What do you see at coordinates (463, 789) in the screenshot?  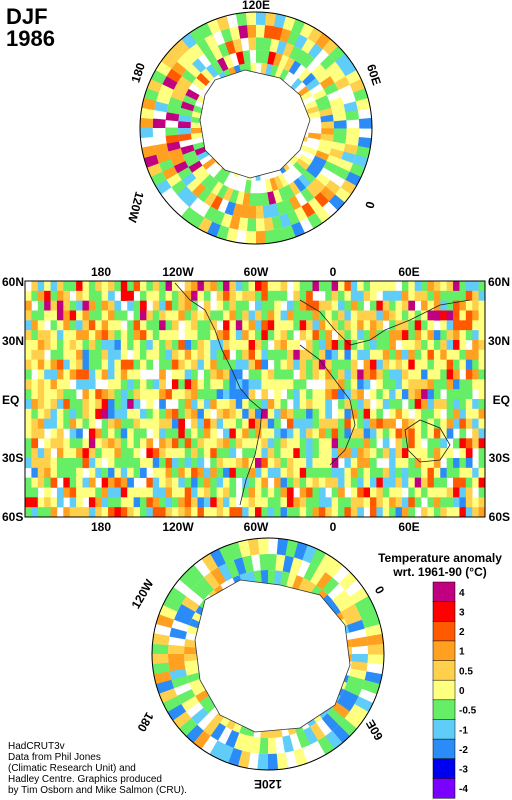 I see `legend-label: -4` at bounding box center [463, 789].